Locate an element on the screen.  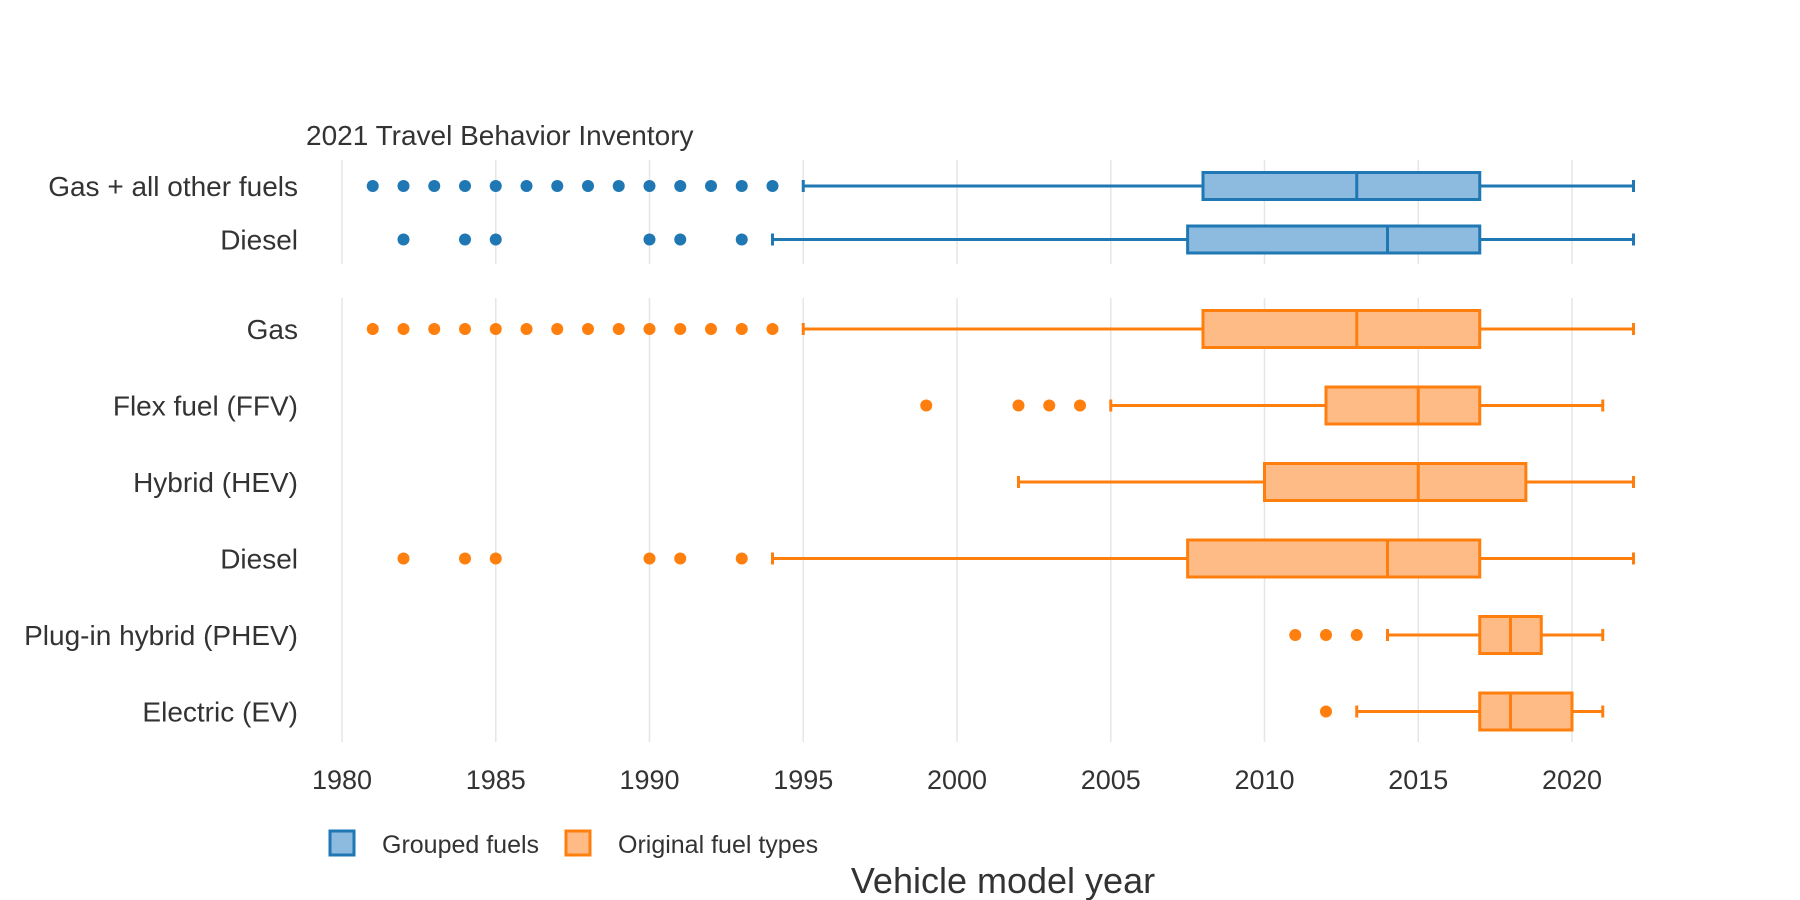
legend-label: Original fuel types is located at coordinates (718, 845).